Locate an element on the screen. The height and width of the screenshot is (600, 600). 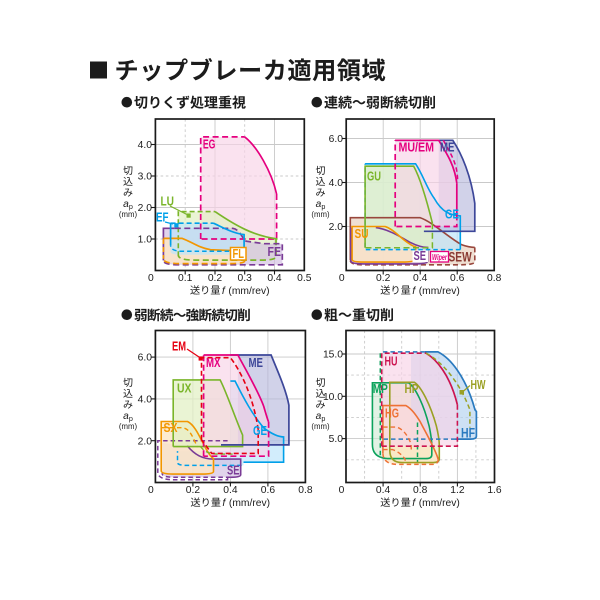
svg-text: 0.1 is located at coordinates (185, 278).